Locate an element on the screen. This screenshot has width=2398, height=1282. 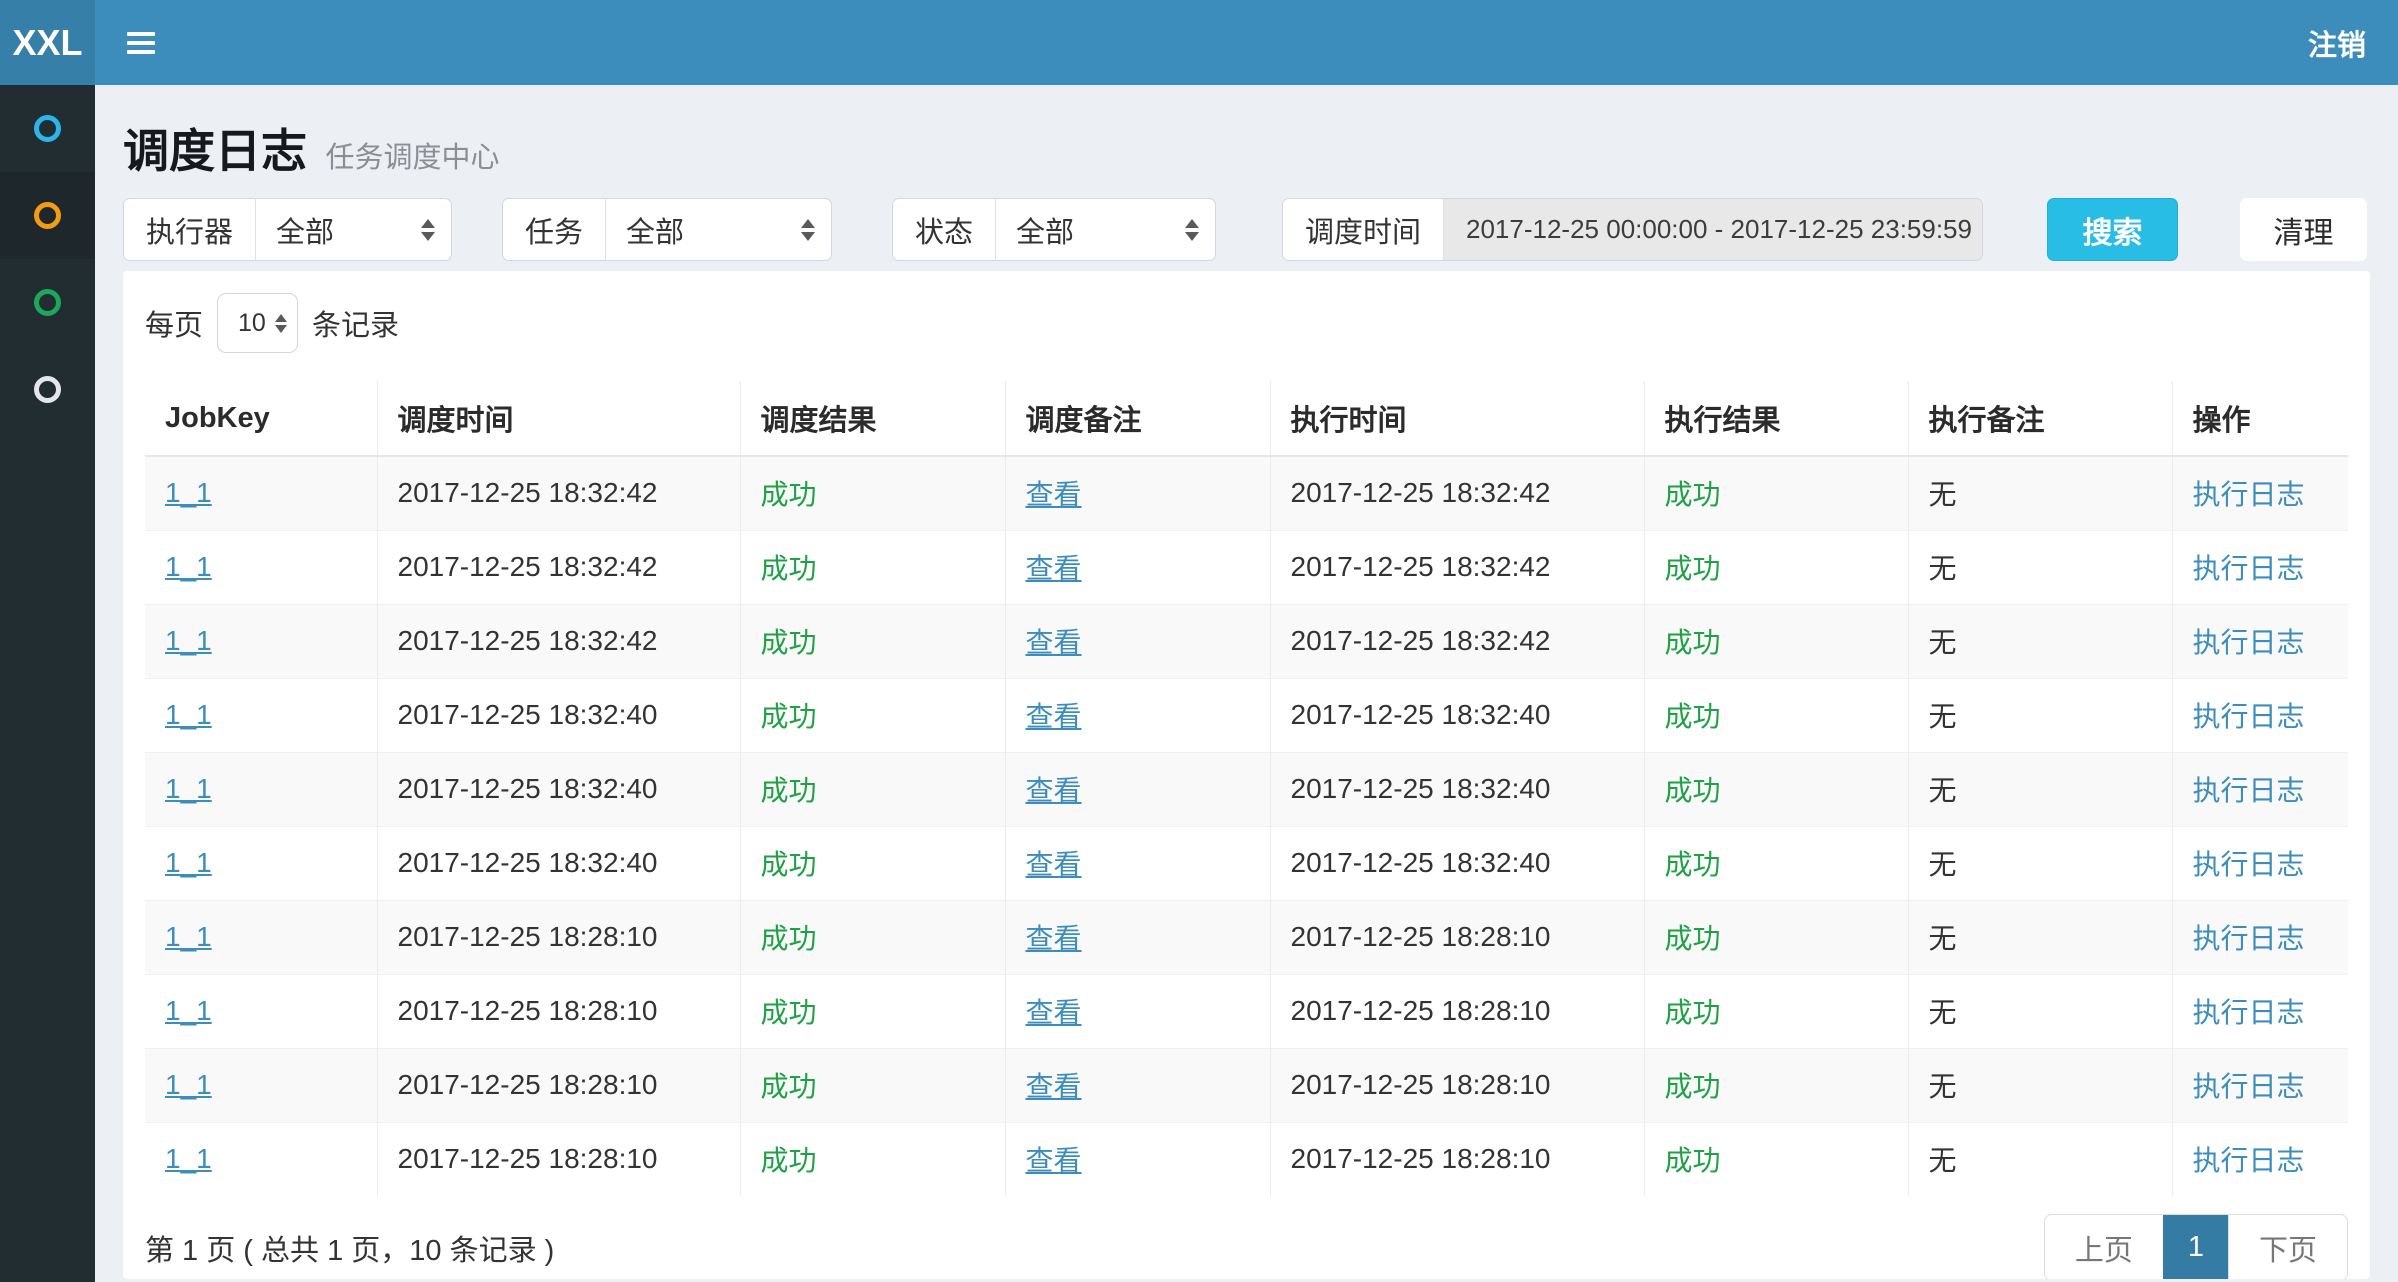
pagination-summary: 第 1 页 ( 总共 1 页，10 条记录 ) is located at coordinates (350, 1250).